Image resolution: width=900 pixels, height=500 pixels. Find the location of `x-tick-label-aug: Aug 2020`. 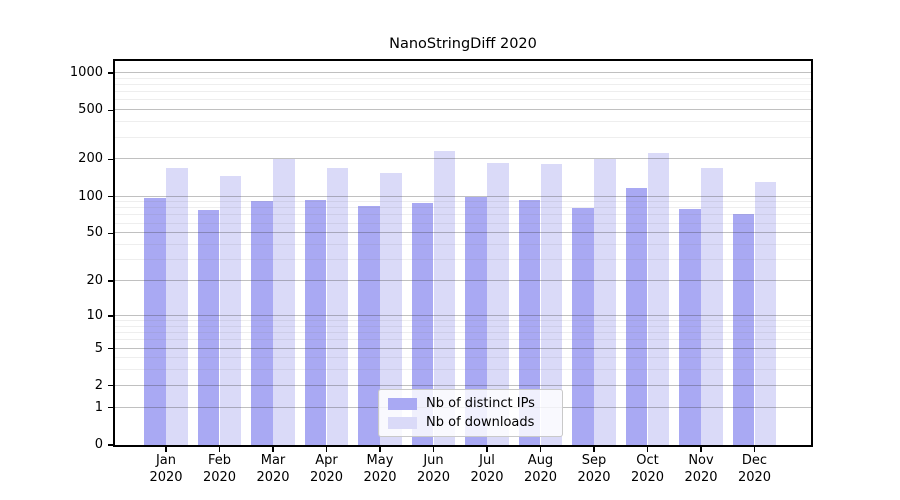

x-tick-label-aug: Aug 2020 is located at coordinates (540, 469).